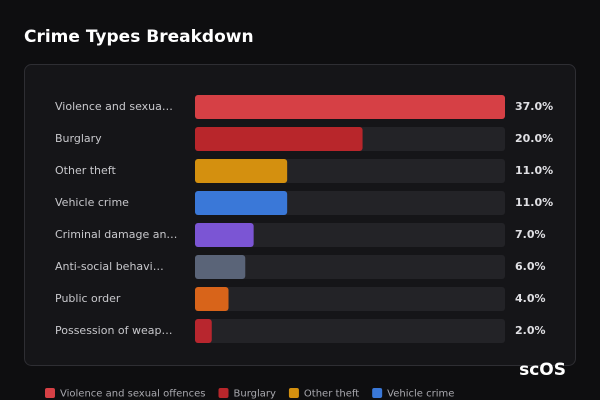 The width and height of the screenshot is (600, 400). I want to click on value-label: 2.0%, so click(530, 330).